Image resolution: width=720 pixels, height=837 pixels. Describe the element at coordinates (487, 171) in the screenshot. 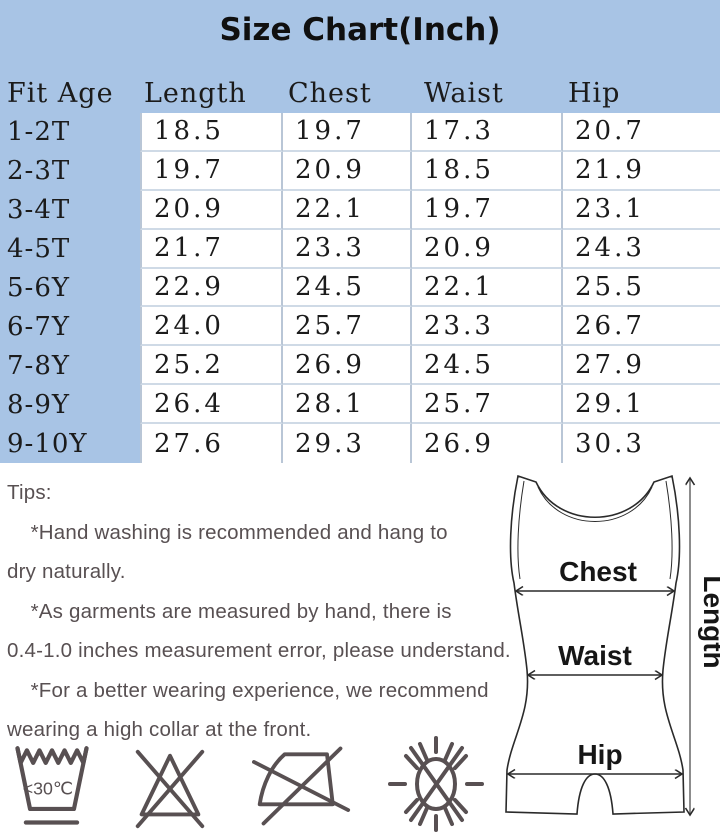

I see `cell-waist: 18.5` at that location.